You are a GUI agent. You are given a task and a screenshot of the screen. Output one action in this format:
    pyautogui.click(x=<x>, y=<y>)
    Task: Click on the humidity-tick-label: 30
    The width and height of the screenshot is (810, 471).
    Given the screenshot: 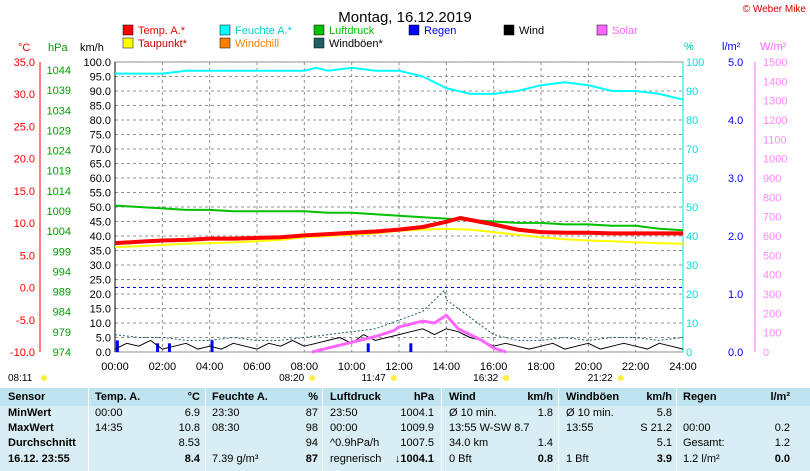 What is the action you would take?
    pyautogui.click(x=692, y=266)
    